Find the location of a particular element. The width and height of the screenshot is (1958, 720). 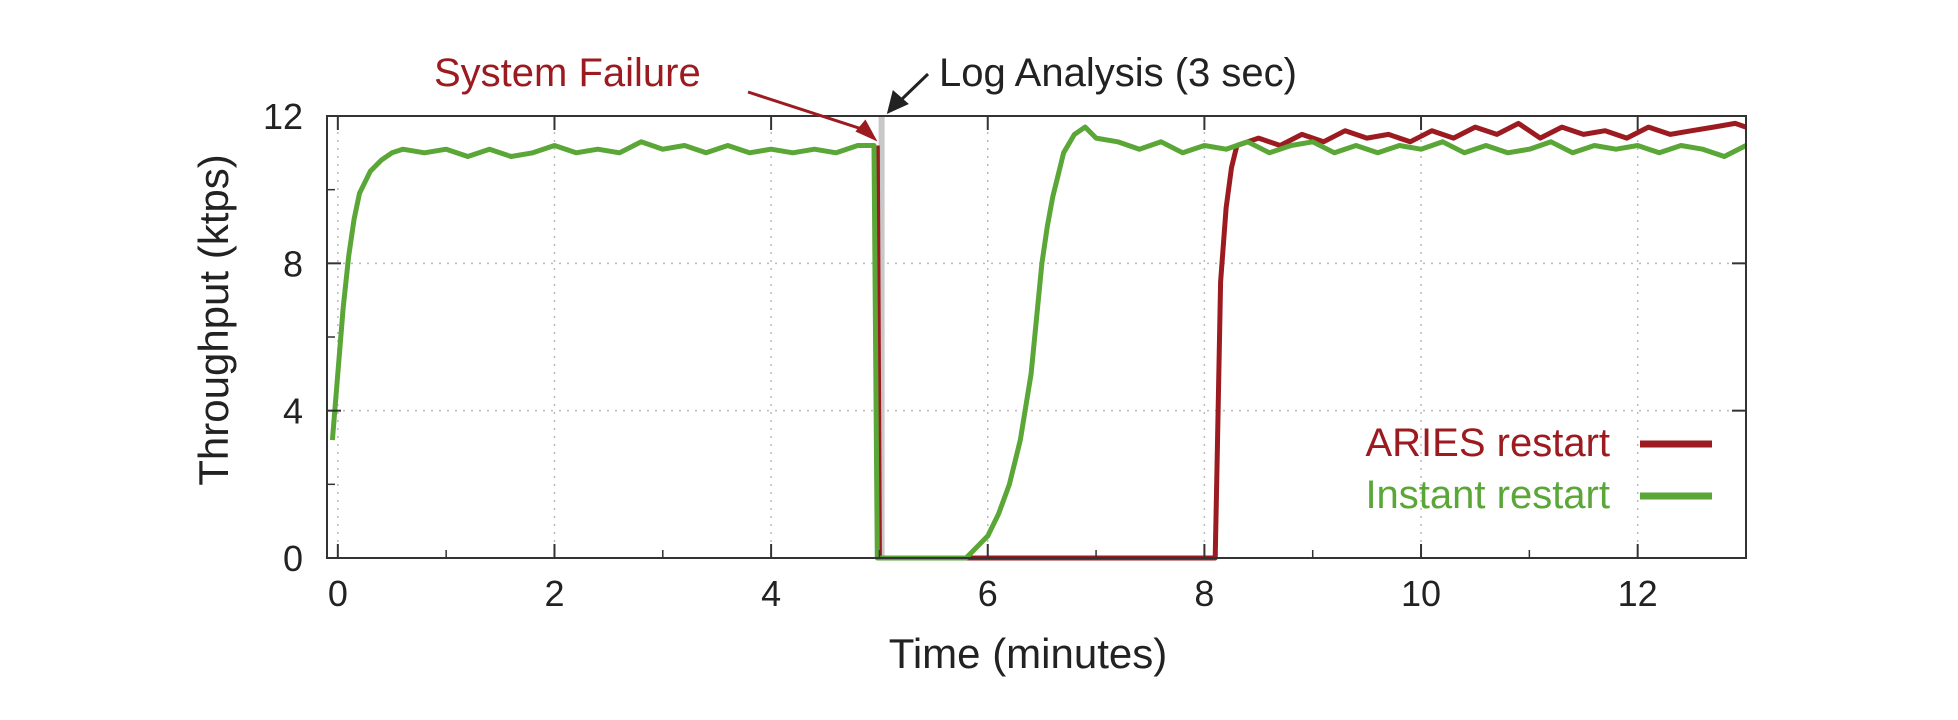

x-axis-title: Time (minutes) is located at coordinates (1028, 653).